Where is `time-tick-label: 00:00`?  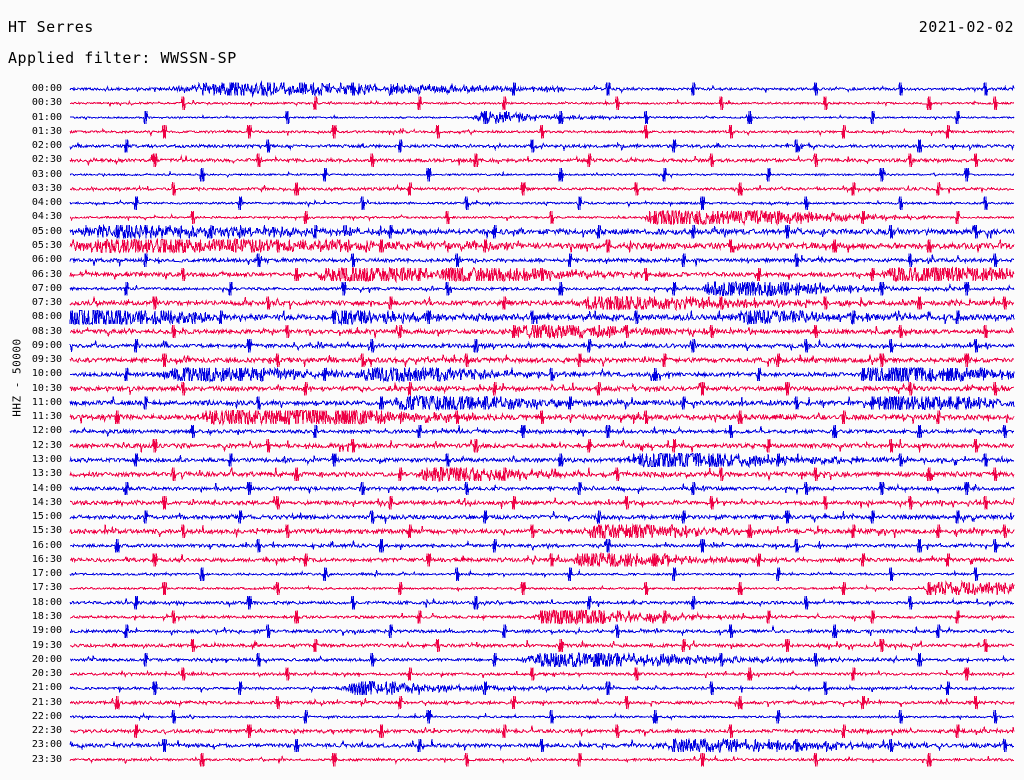
time-tick-label: 00:00 is located at coordinates (46, 88).